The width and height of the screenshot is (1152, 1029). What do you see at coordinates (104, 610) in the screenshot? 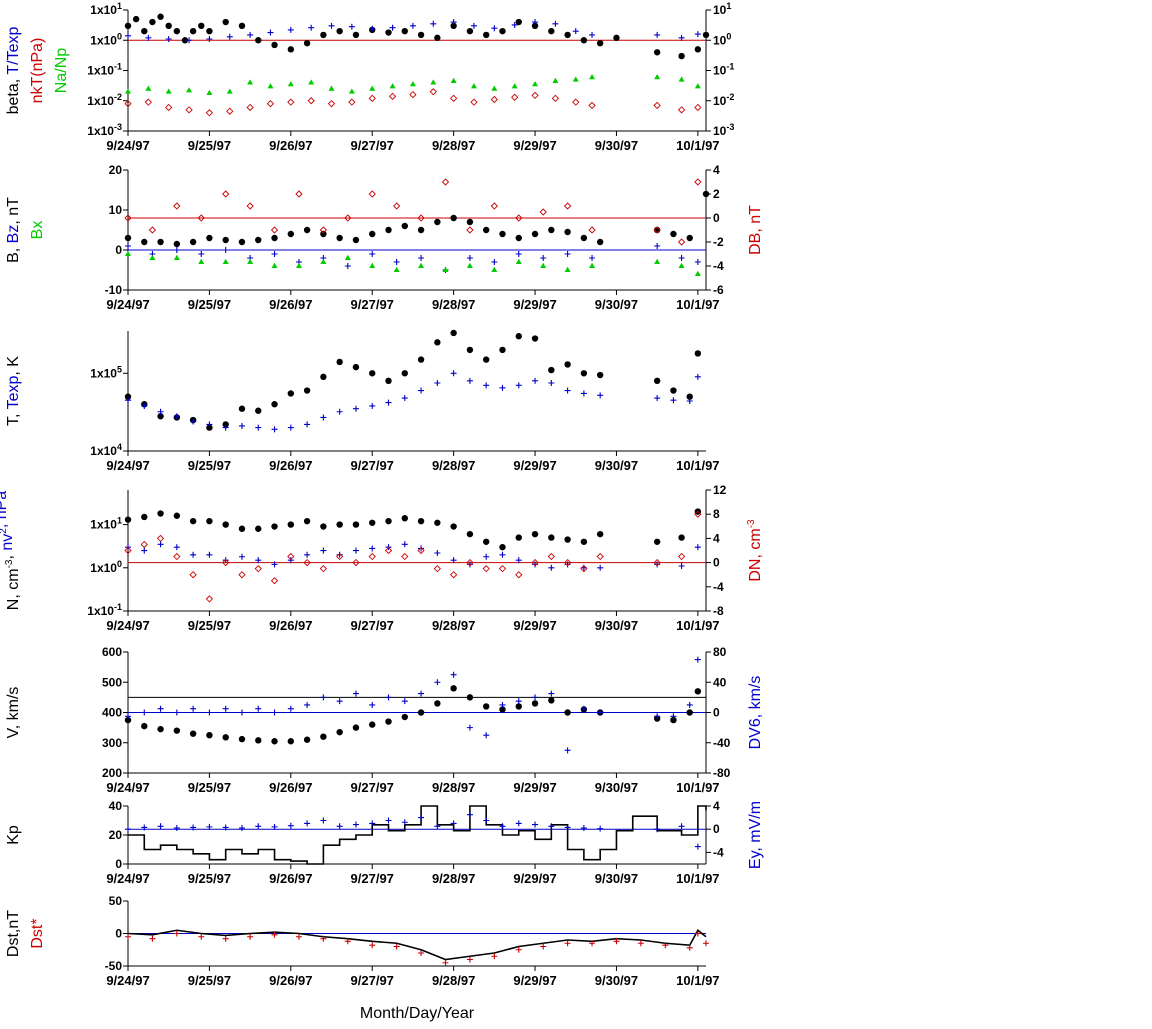
I see `y-tick-label-left: 1x10⁻¹` at bounding box center [104, 610].